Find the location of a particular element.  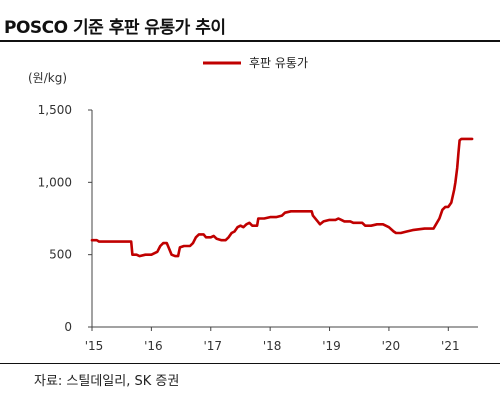

legend-label: 후판 유통가 is located at coordinates (278, 63).